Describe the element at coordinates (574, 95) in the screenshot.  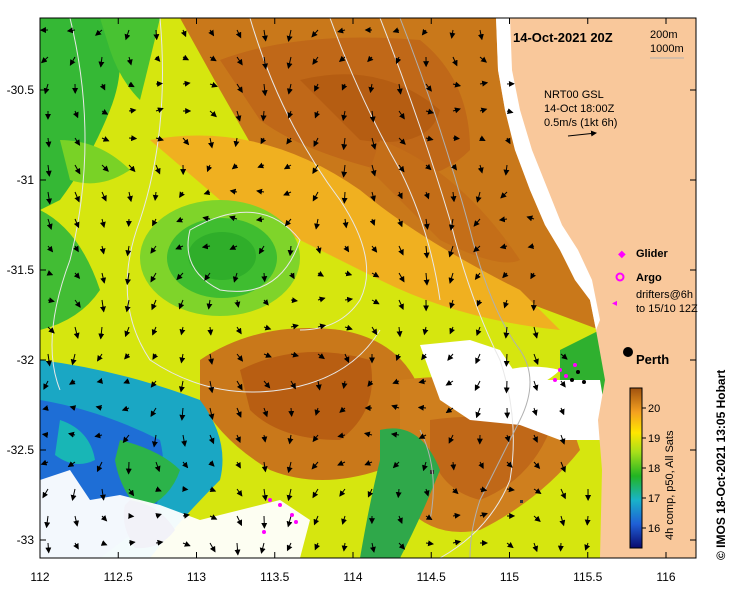
I see `currents-source: NRT00 GSL` at that location.